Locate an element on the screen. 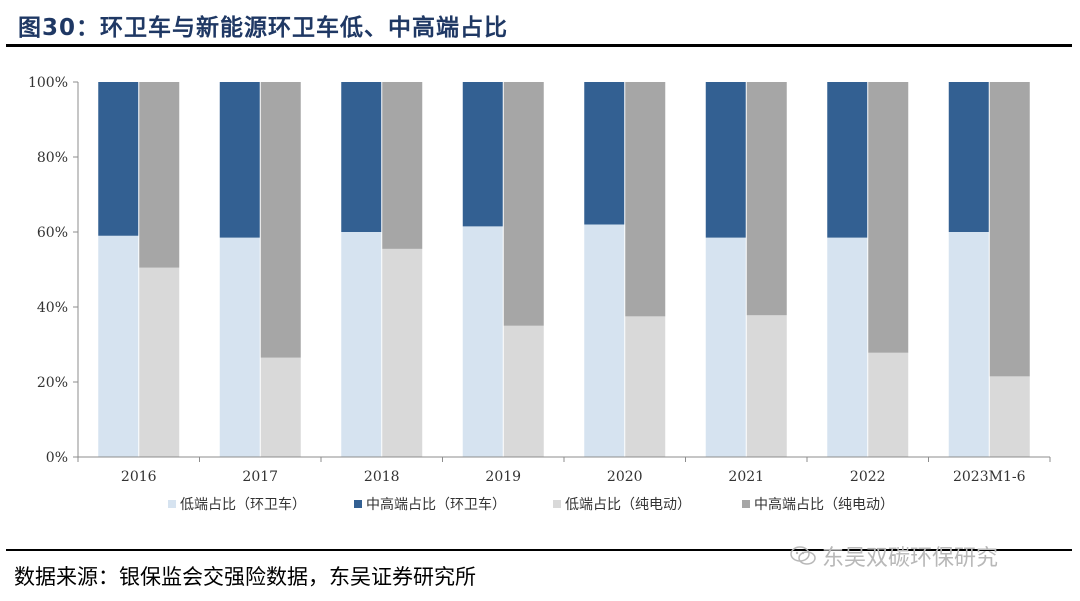 This screenshot has height=601, width=1080. x-tick-label: 2018 is located at coordinates (382, 477).